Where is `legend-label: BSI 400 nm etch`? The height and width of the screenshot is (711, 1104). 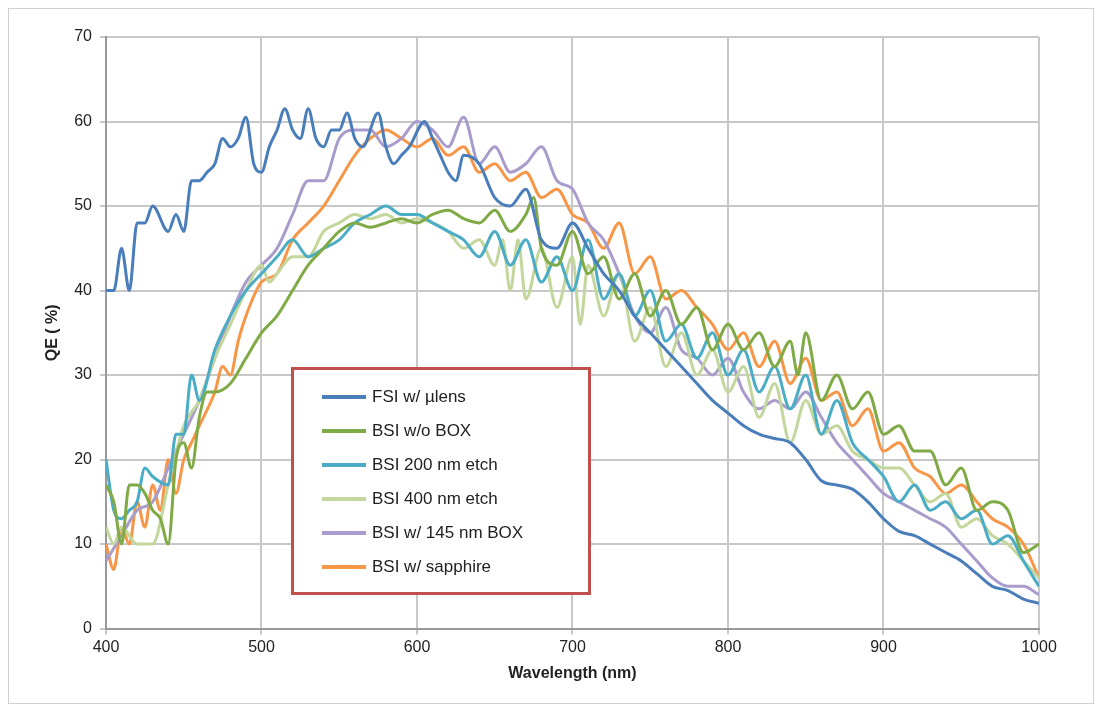
legend-label: BSI 400 nm etch is located at coordinates (435, 499).